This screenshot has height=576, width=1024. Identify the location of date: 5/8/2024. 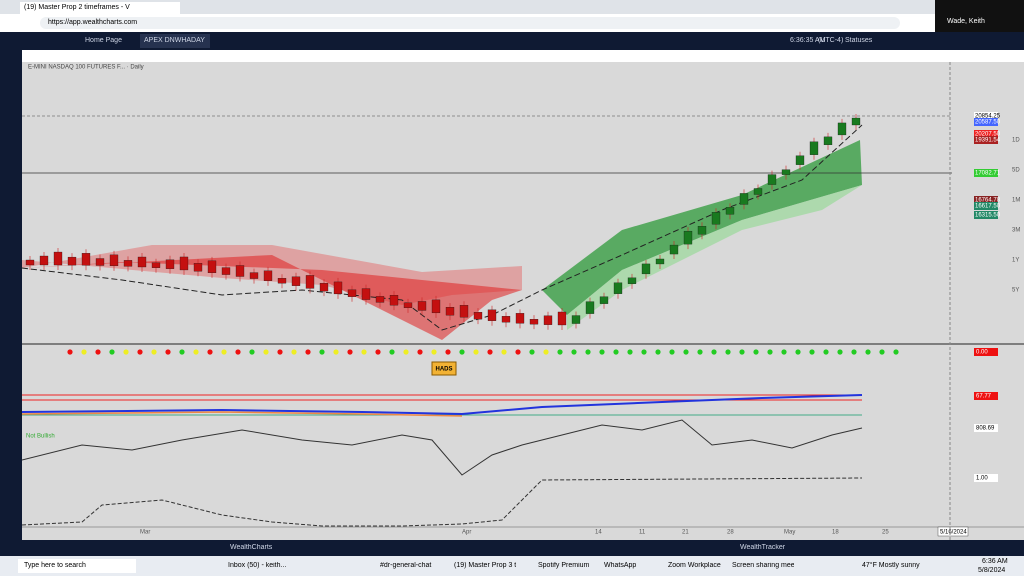
(992, 570).